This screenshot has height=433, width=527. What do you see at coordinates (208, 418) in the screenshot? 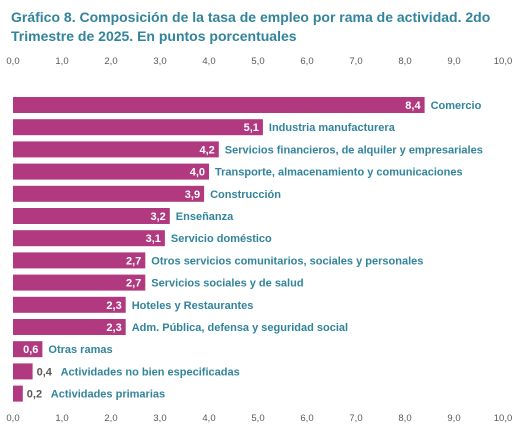
I see `x-tick-label-bottom: 4,0` at bounding box center [208, 418].